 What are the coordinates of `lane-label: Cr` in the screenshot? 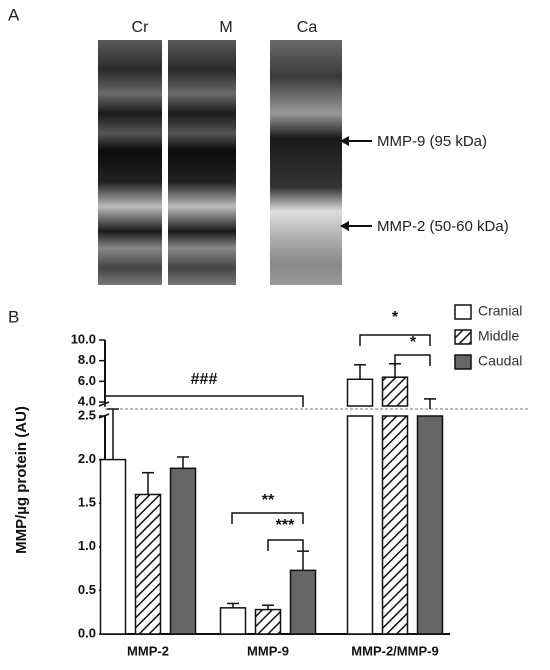 It's located at (141, 27).